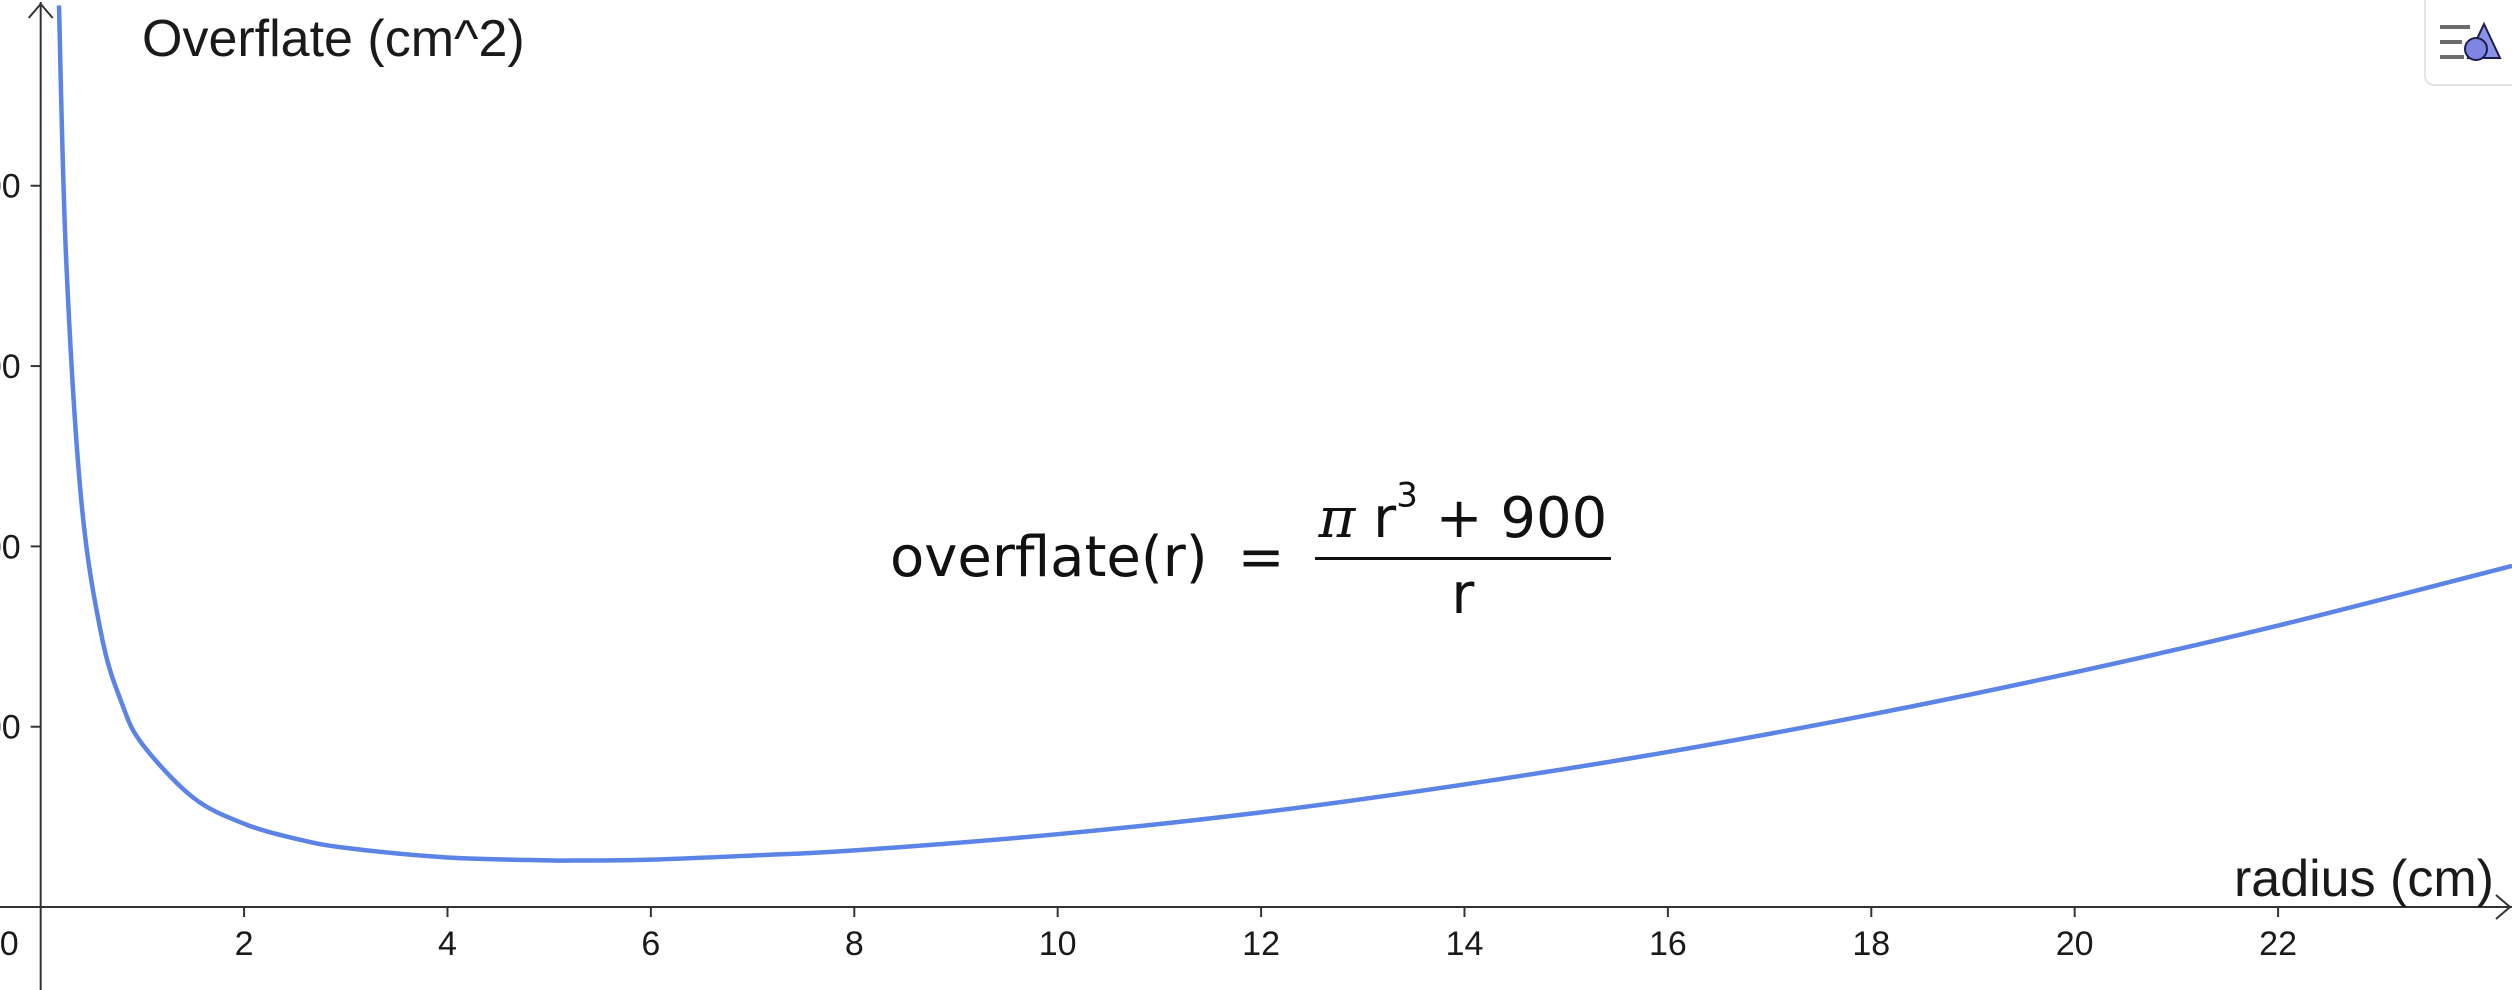  I want to click on equation-denominator: r, so click(1463, 594).